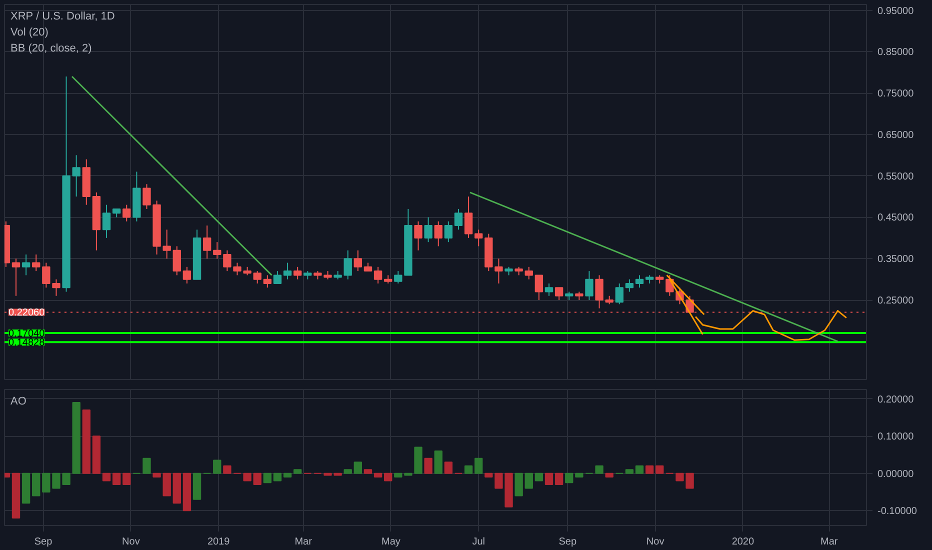 The width and height of the screenshot is (932, 550). I want to click on y-tick-label: 0.45000, so click(896, 218).